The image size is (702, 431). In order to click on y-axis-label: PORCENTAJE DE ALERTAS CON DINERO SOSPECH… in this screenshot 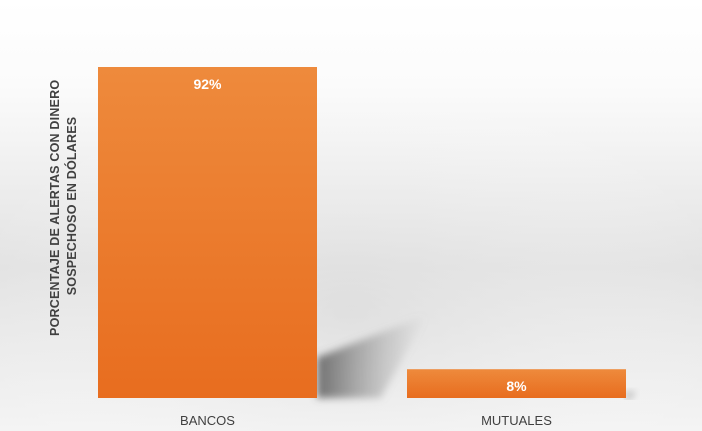, I will do `click(63, 206)`.